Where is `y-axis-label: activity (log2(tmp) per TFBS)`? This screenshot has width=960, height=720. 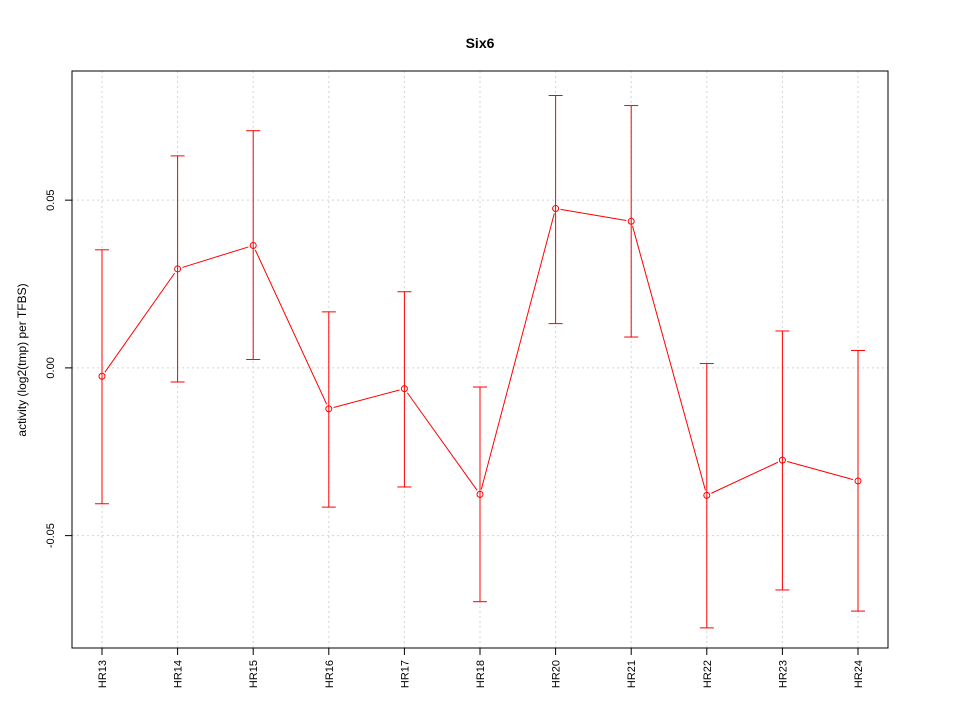
y-axis-label: activity (log2(tmp) per TFBS) is located at coordinates (22, 359).